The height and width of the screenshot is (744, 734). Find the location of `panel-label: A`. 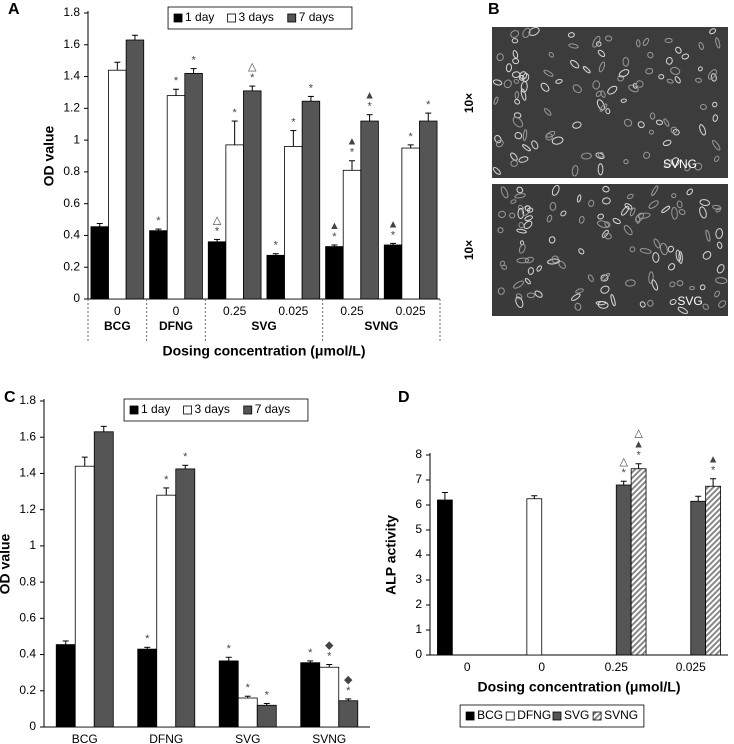

panel-label: A is located at coordinates (14, 9).